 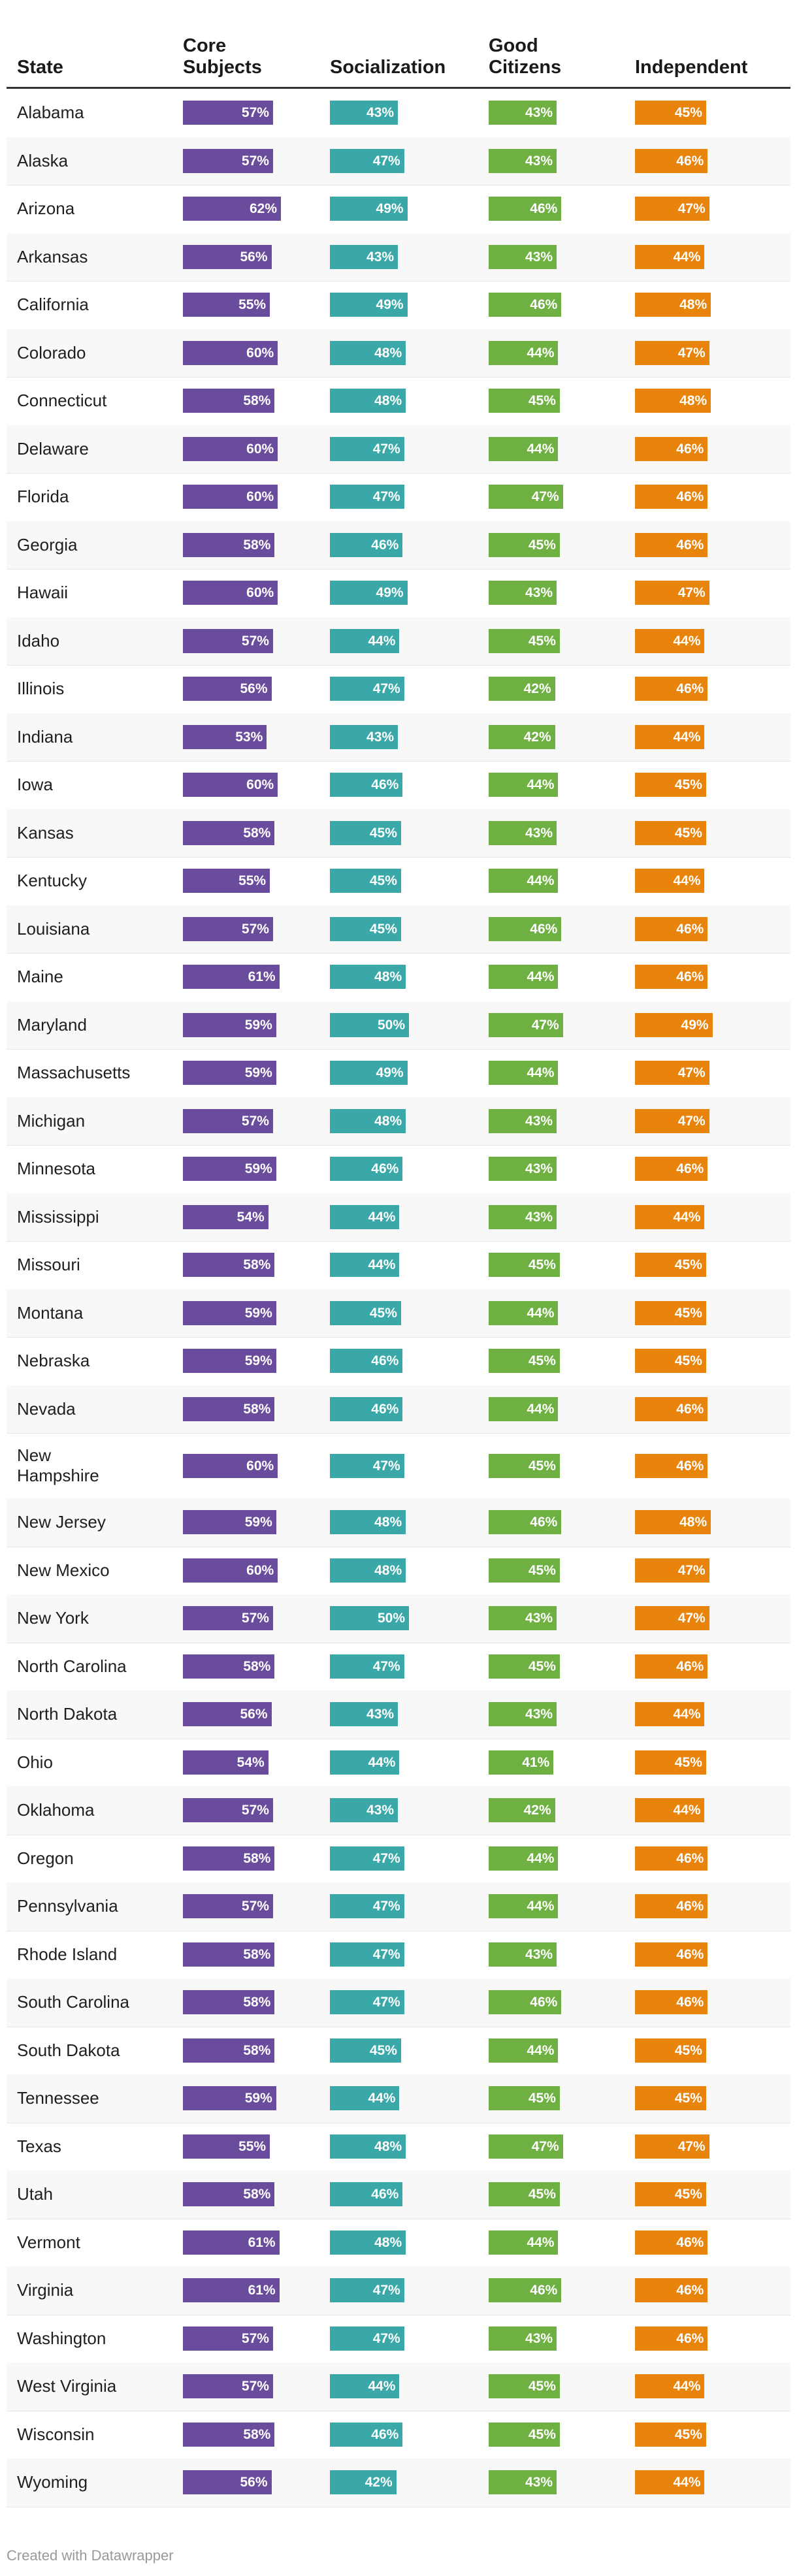 What do you see at coordinates (398, 497) in the screenshot?
I see `table-row: Florida 60% 47% 47% 46%` at bounding box center [398, 497].